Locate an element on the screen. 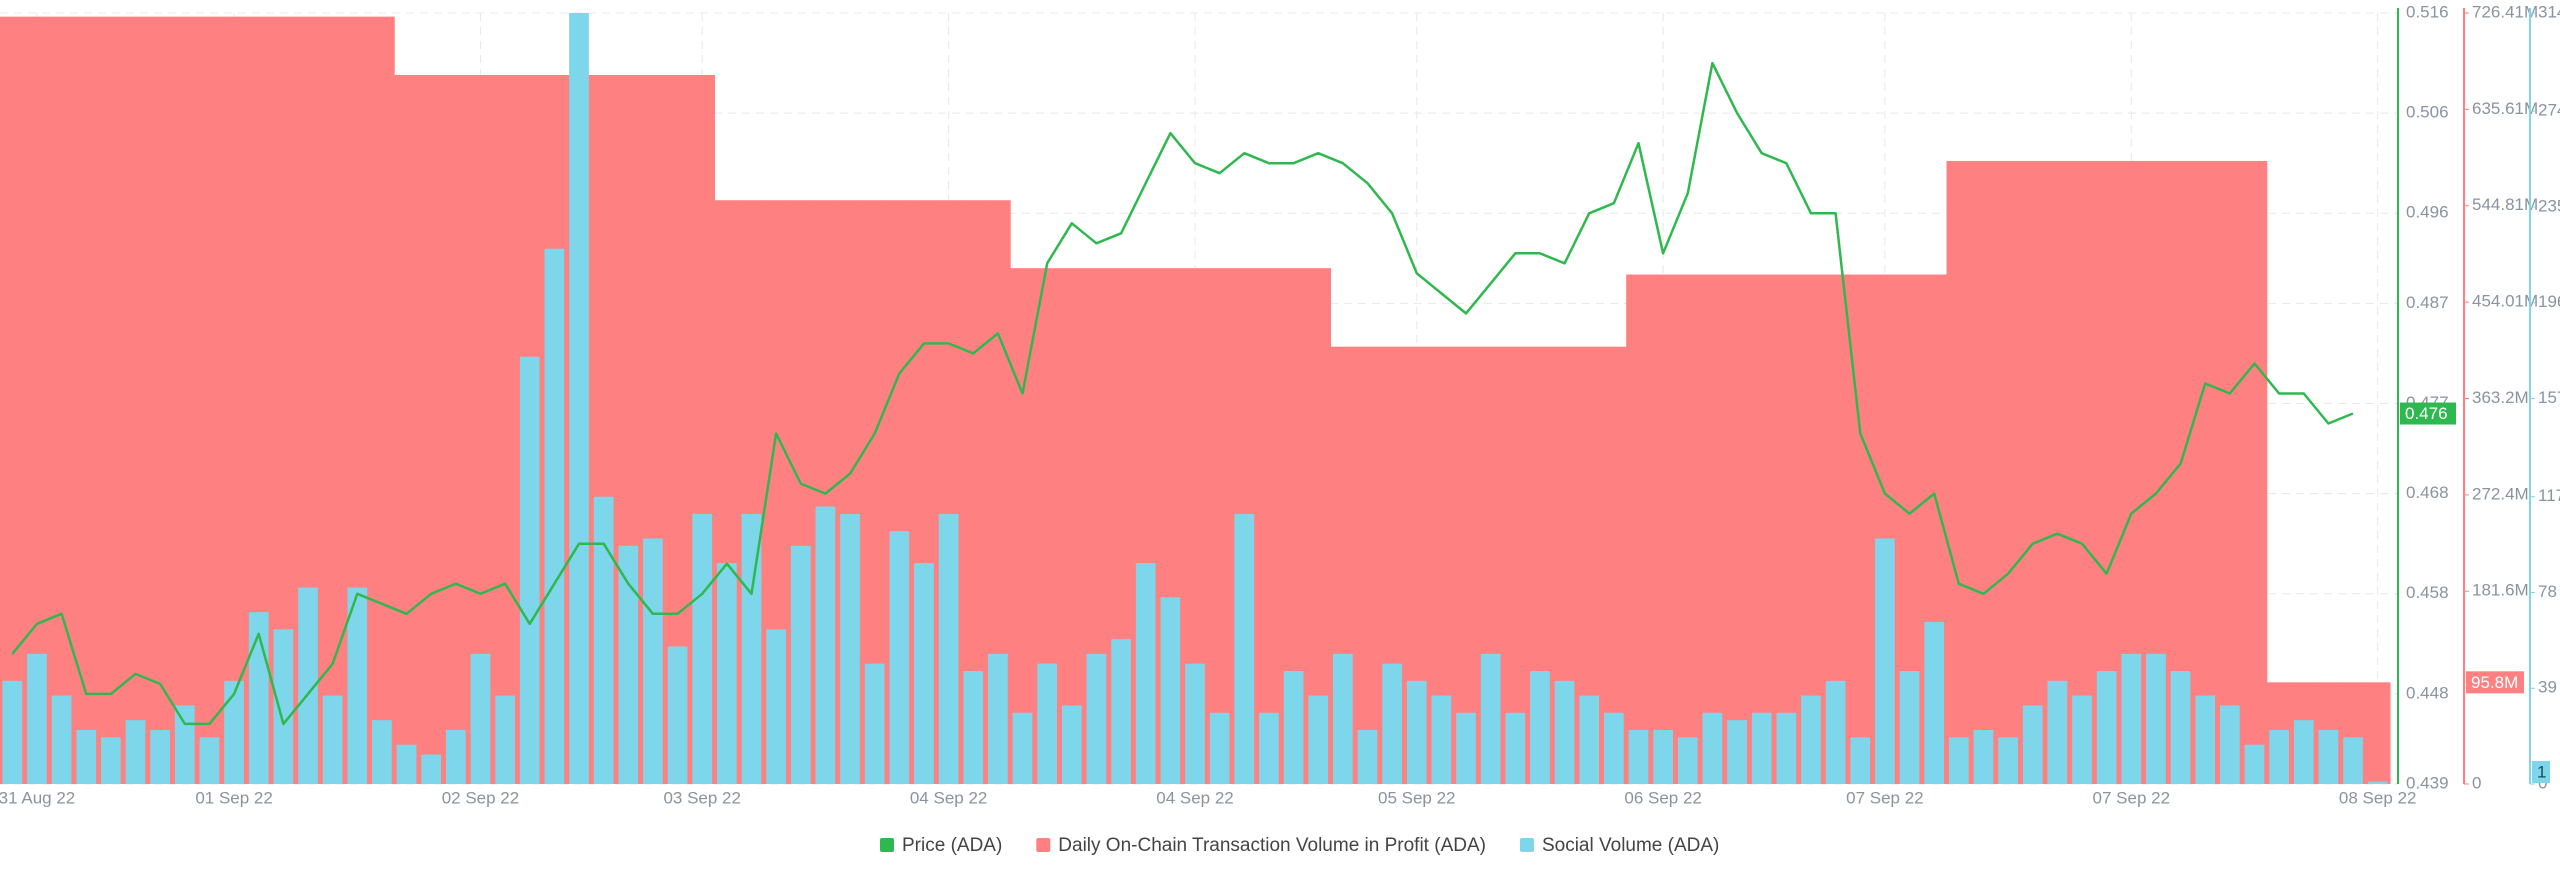 The width and height of the screenshot is (2560, 872). y3-tick-label: 78 is located at coordinates (2547, 591).